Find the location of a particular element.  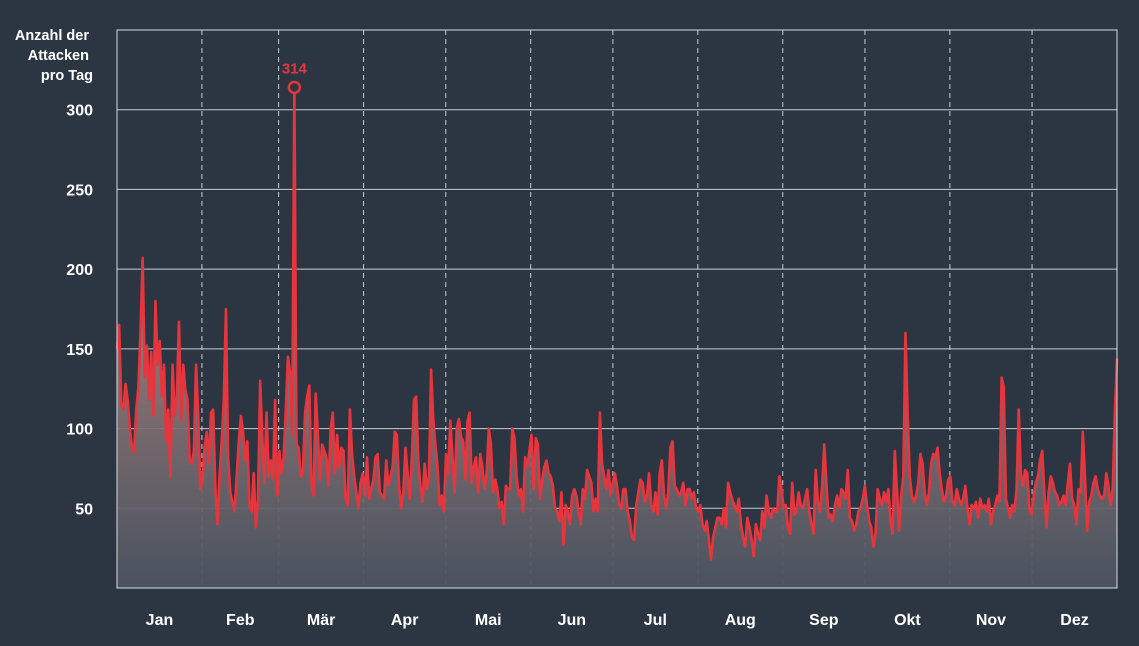

month-label: Feb is located at coordinates (240, 620).